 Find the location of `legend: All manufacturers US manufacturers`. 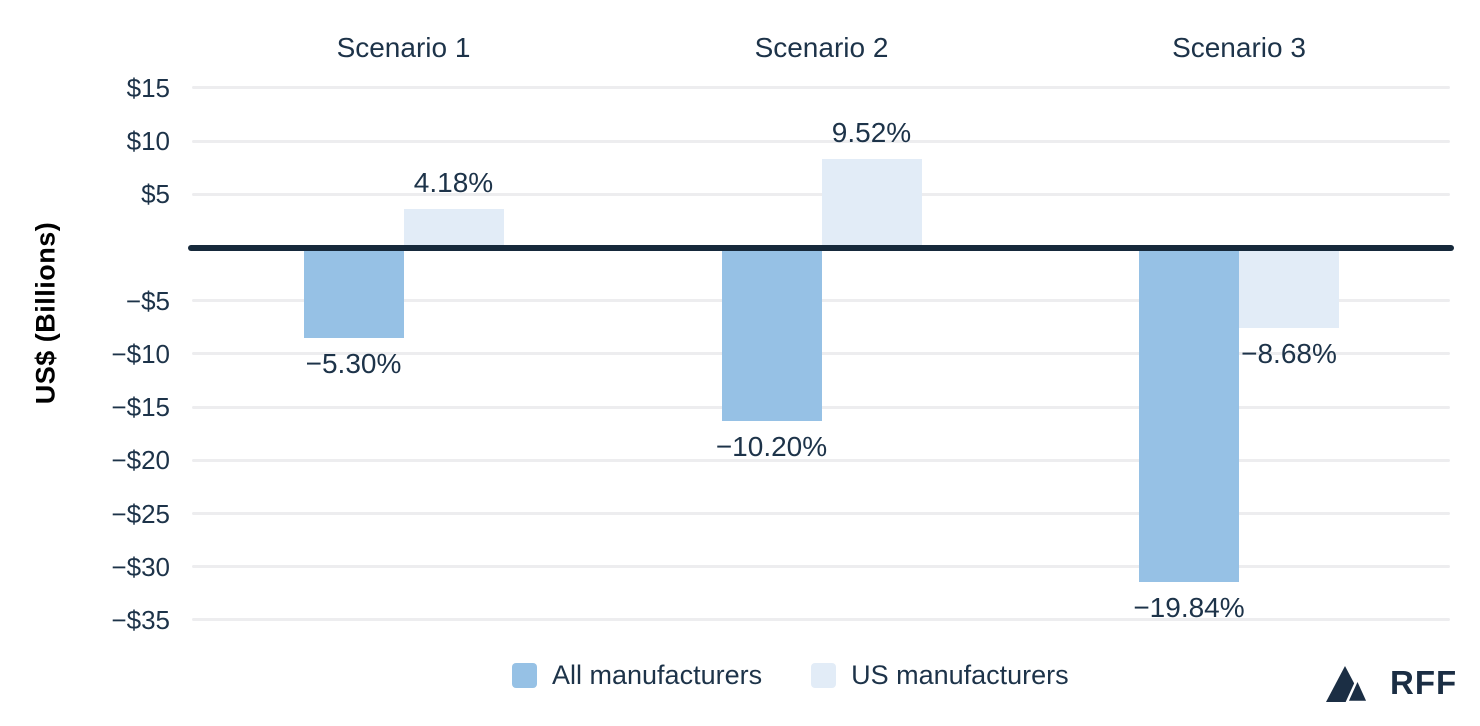

legend: All manufacturers US manufacturers is located at coordinates (790, 675).